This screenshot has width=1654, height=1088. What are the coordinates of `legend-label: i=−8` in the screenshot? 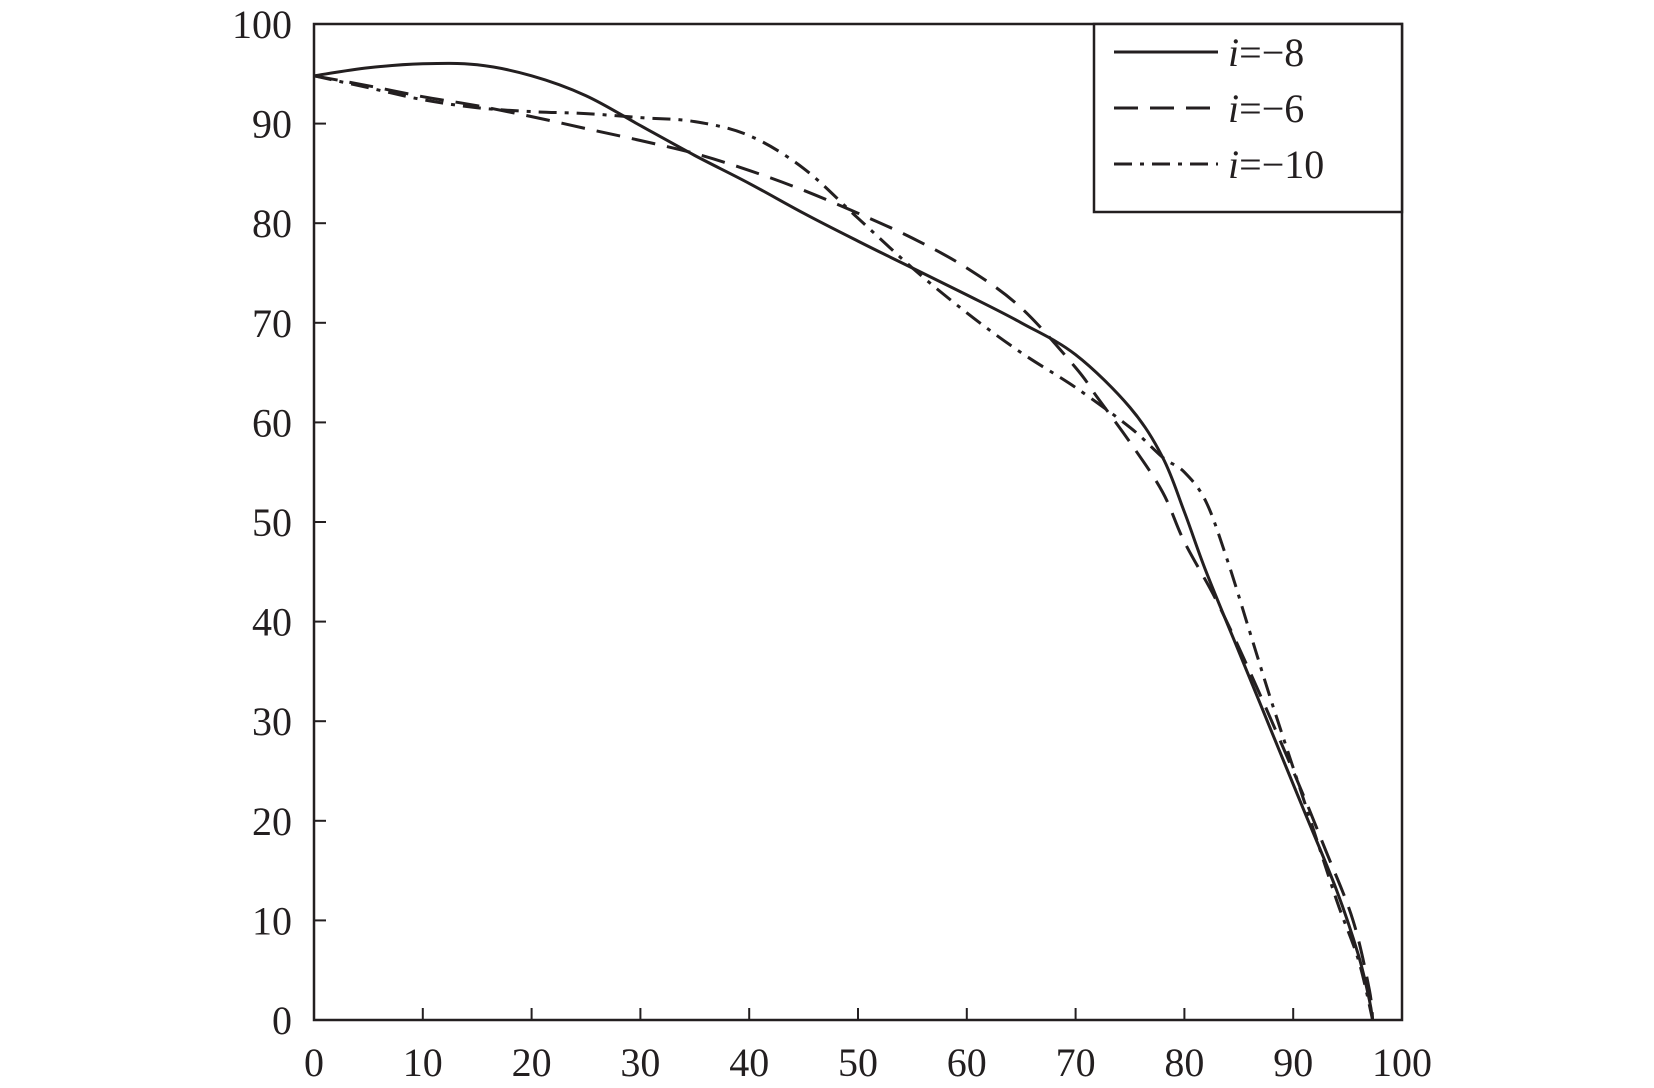 It's located at (1266, 52).